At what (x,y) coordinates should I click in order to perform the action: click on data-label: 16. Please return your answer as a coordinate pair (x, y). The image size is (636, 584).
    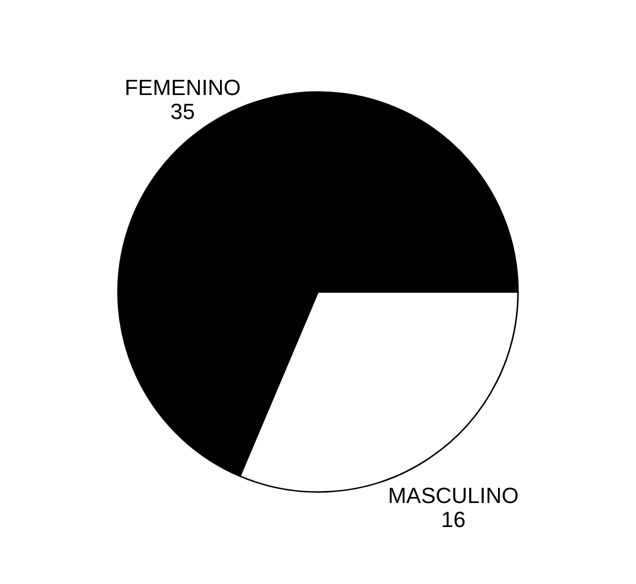
    Looking at the image, I should click on (453, 519).